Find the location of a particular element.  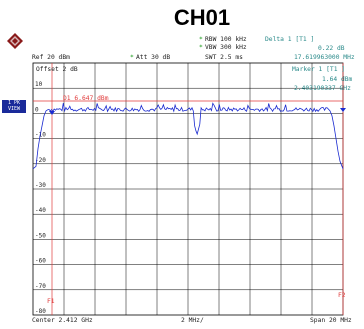

ref-offset: Offset 2 dB is located at coordinates (57, 69).